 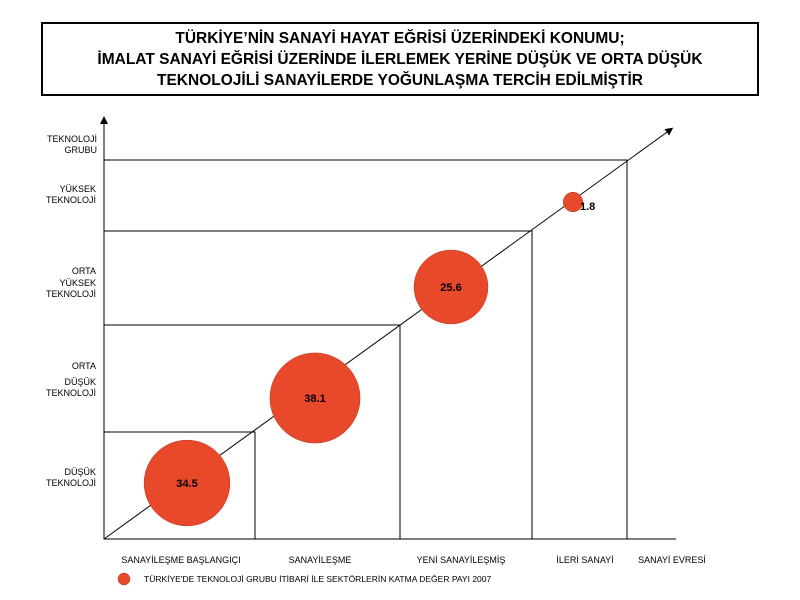 I want to click on value-label-low-tech: 34.5, so click(x=186, y=484).